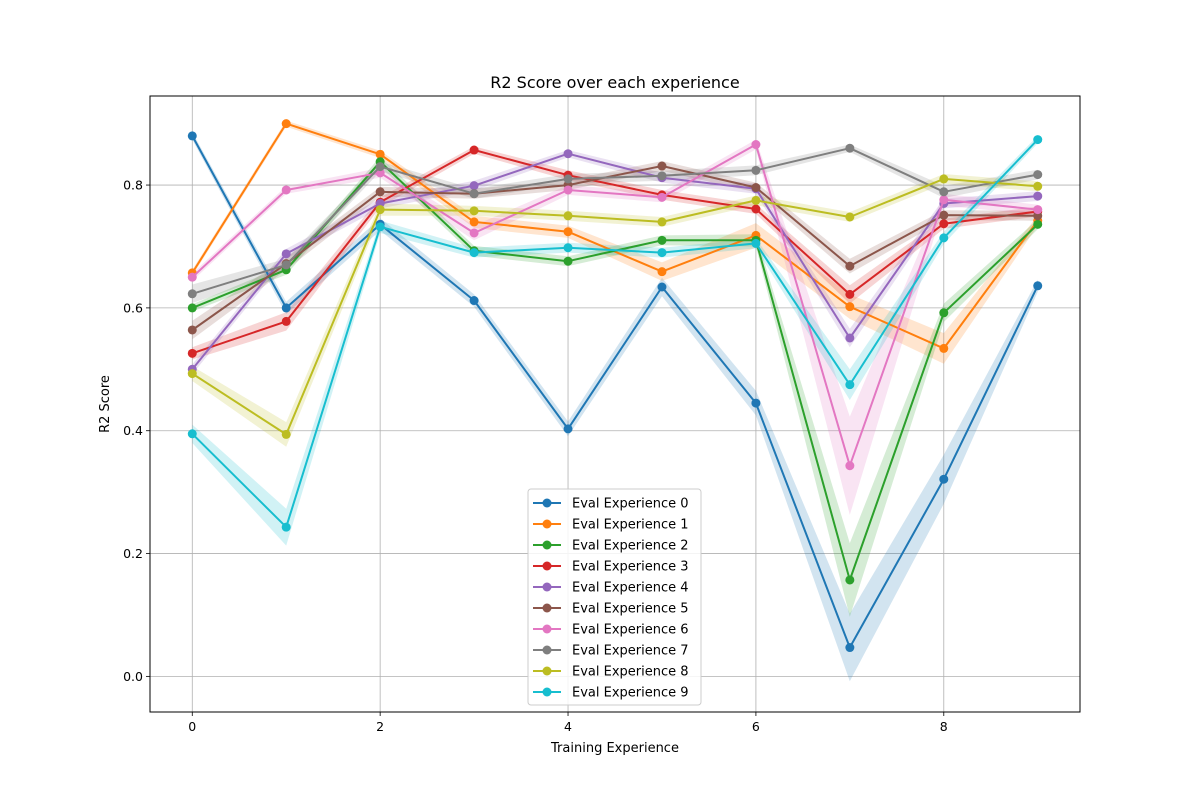 The width and height of the screenshot is (1200, 800). Describe the element at coordinates (630, 630) in the screenshot. I see `legend-label: Eval Experience 6` at that location.